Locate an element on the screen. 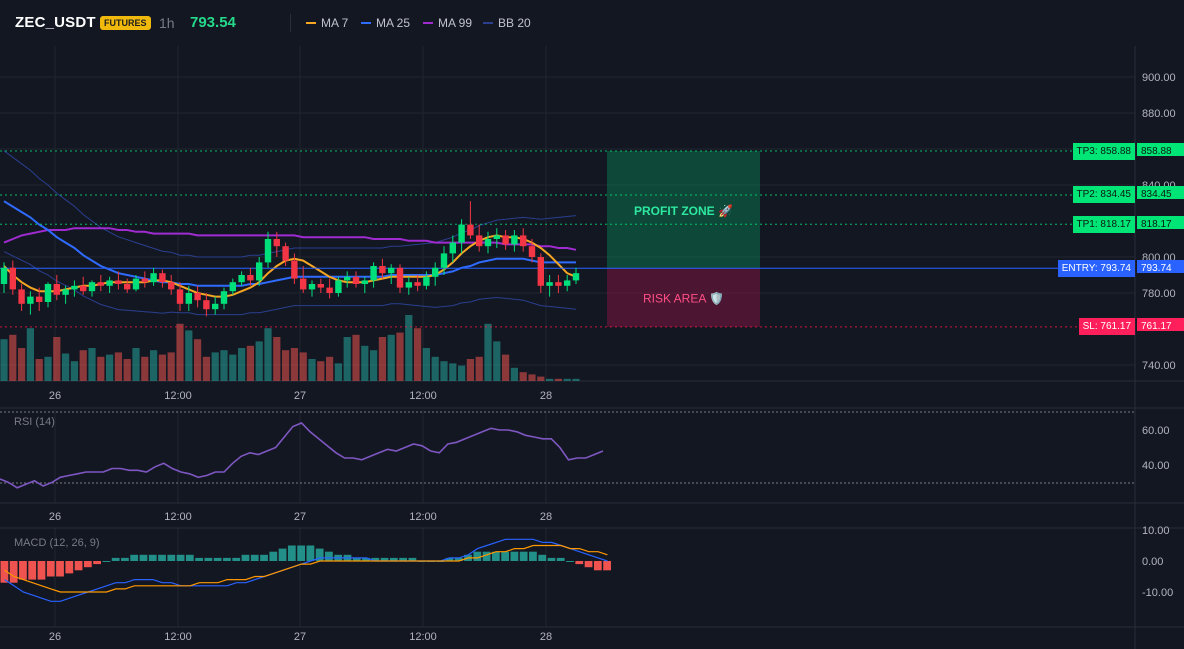  bb-lower-line is located at coordinates (290, 283).